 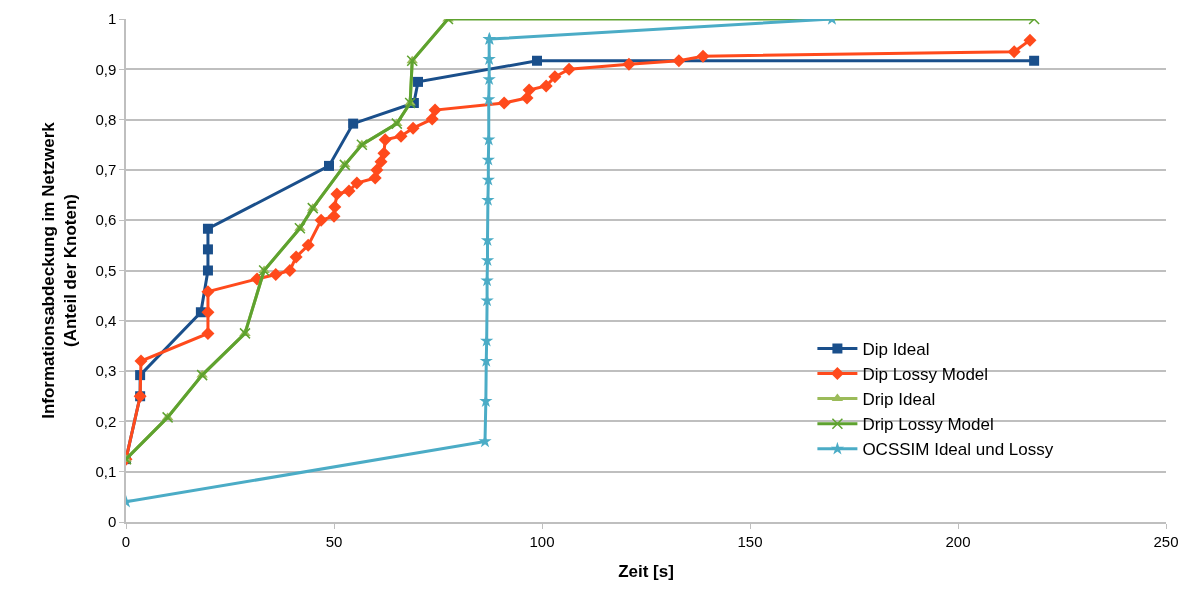 I want to click on x-tick-label: 150, so click(x=750, y=541).